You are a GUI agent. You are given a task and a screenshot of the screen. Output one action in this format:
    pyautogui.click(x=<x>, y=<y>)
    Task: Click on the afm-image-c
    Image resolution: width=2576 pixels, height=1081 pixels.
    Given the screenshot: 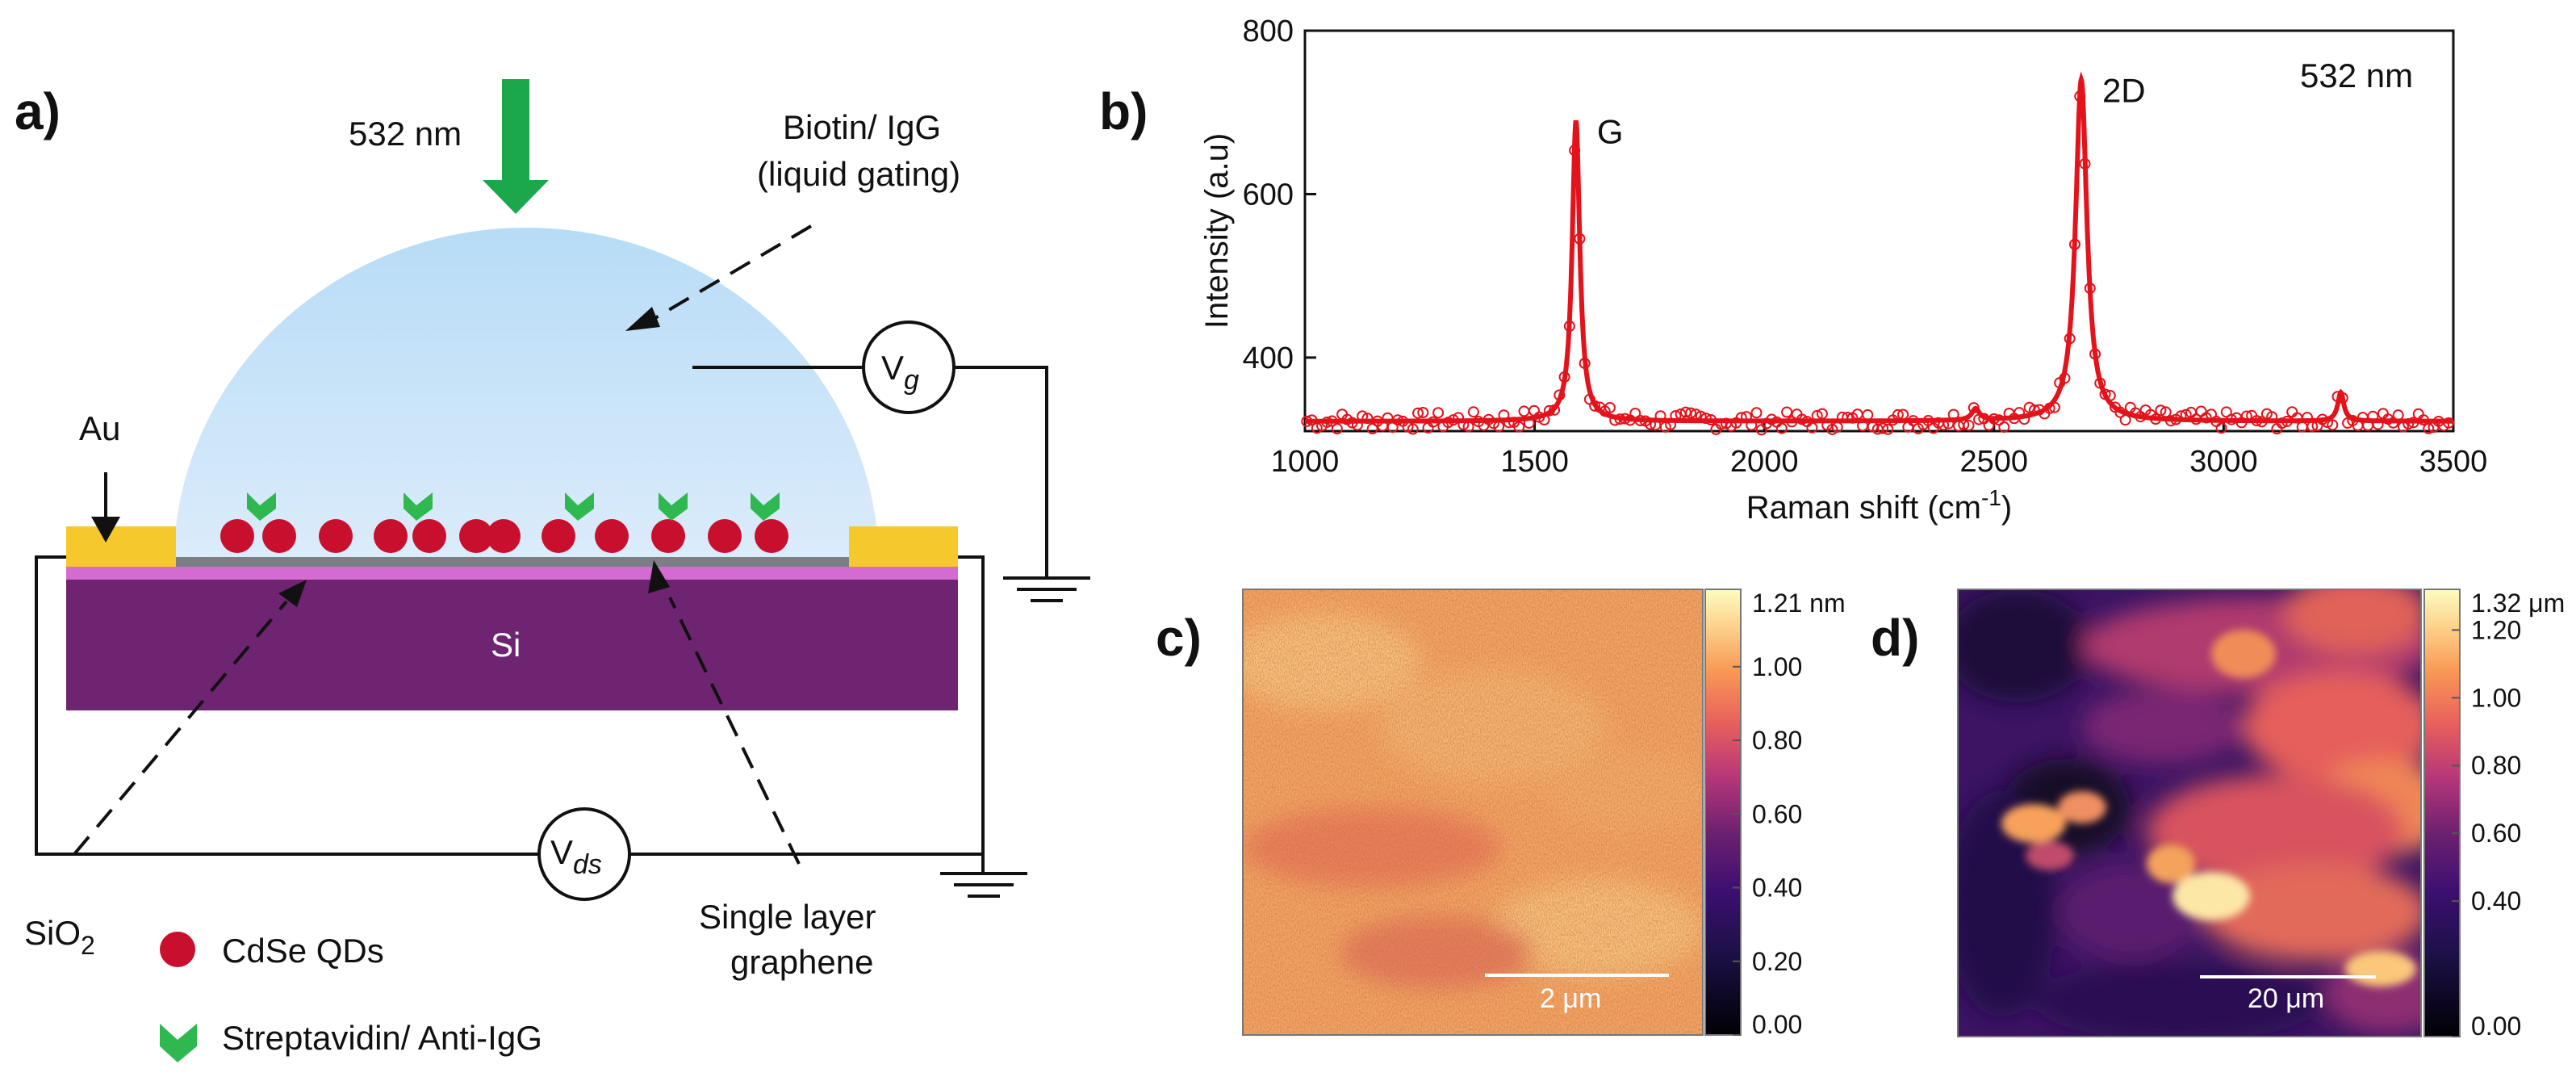 What is the action you would take?
    pyautogui.click(x=1473, y=812)
    